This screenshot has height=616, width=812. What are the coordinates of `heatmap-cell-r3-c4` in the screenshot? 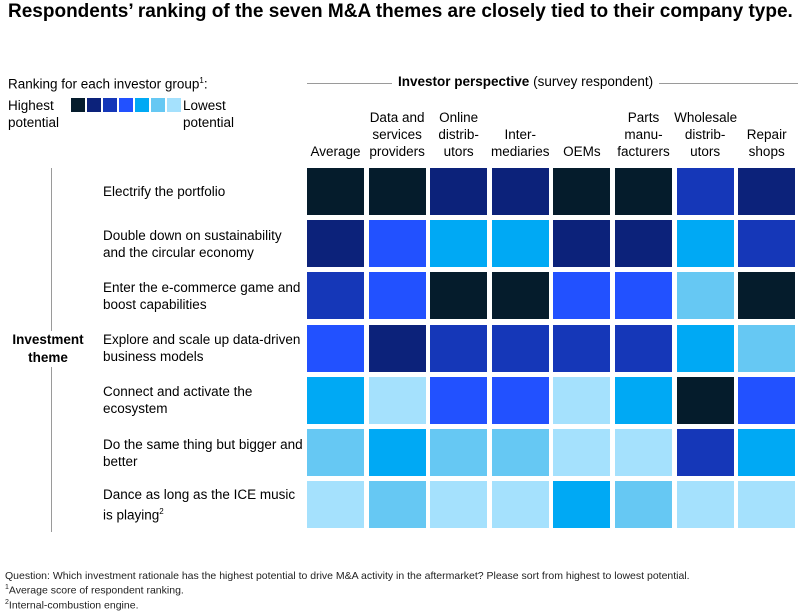 It's located at (520, 296).